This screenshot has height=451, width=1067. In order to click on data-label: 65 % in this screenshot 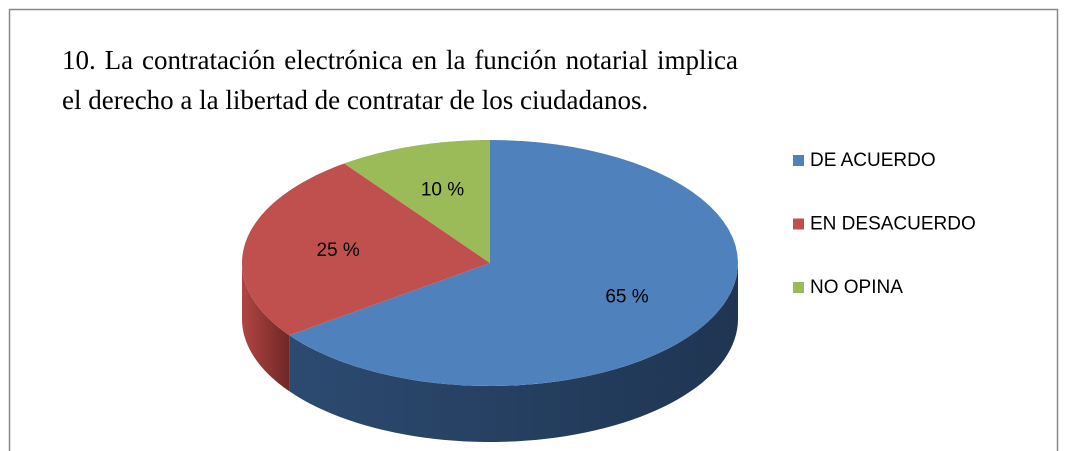, I will do `click(626, 297)`.